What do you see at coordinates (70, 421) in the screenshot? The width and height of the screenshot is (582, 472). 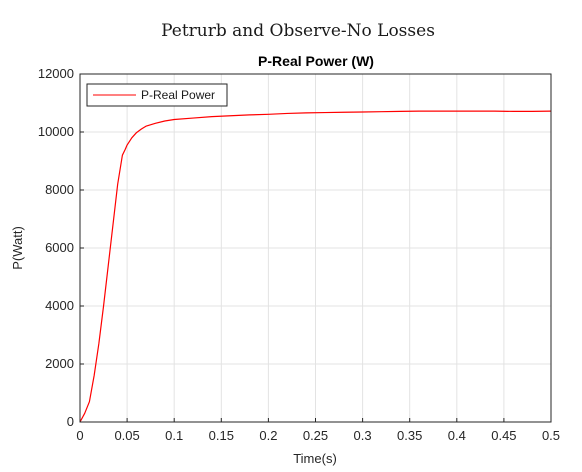 I see `y-tick-label: 0` at bounding box center [70, 421].